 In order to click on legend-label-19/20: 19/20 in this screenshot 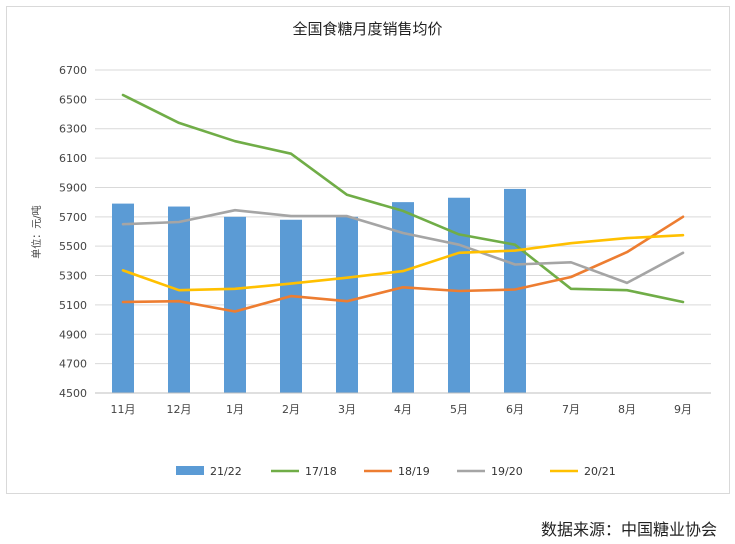, I will do `click(507, 471)`.